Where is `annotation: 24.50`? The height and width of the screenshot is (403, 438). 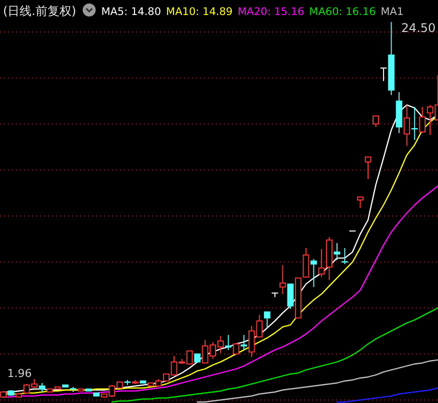
annotation: 24.50 is located at coordinates (418, 28).